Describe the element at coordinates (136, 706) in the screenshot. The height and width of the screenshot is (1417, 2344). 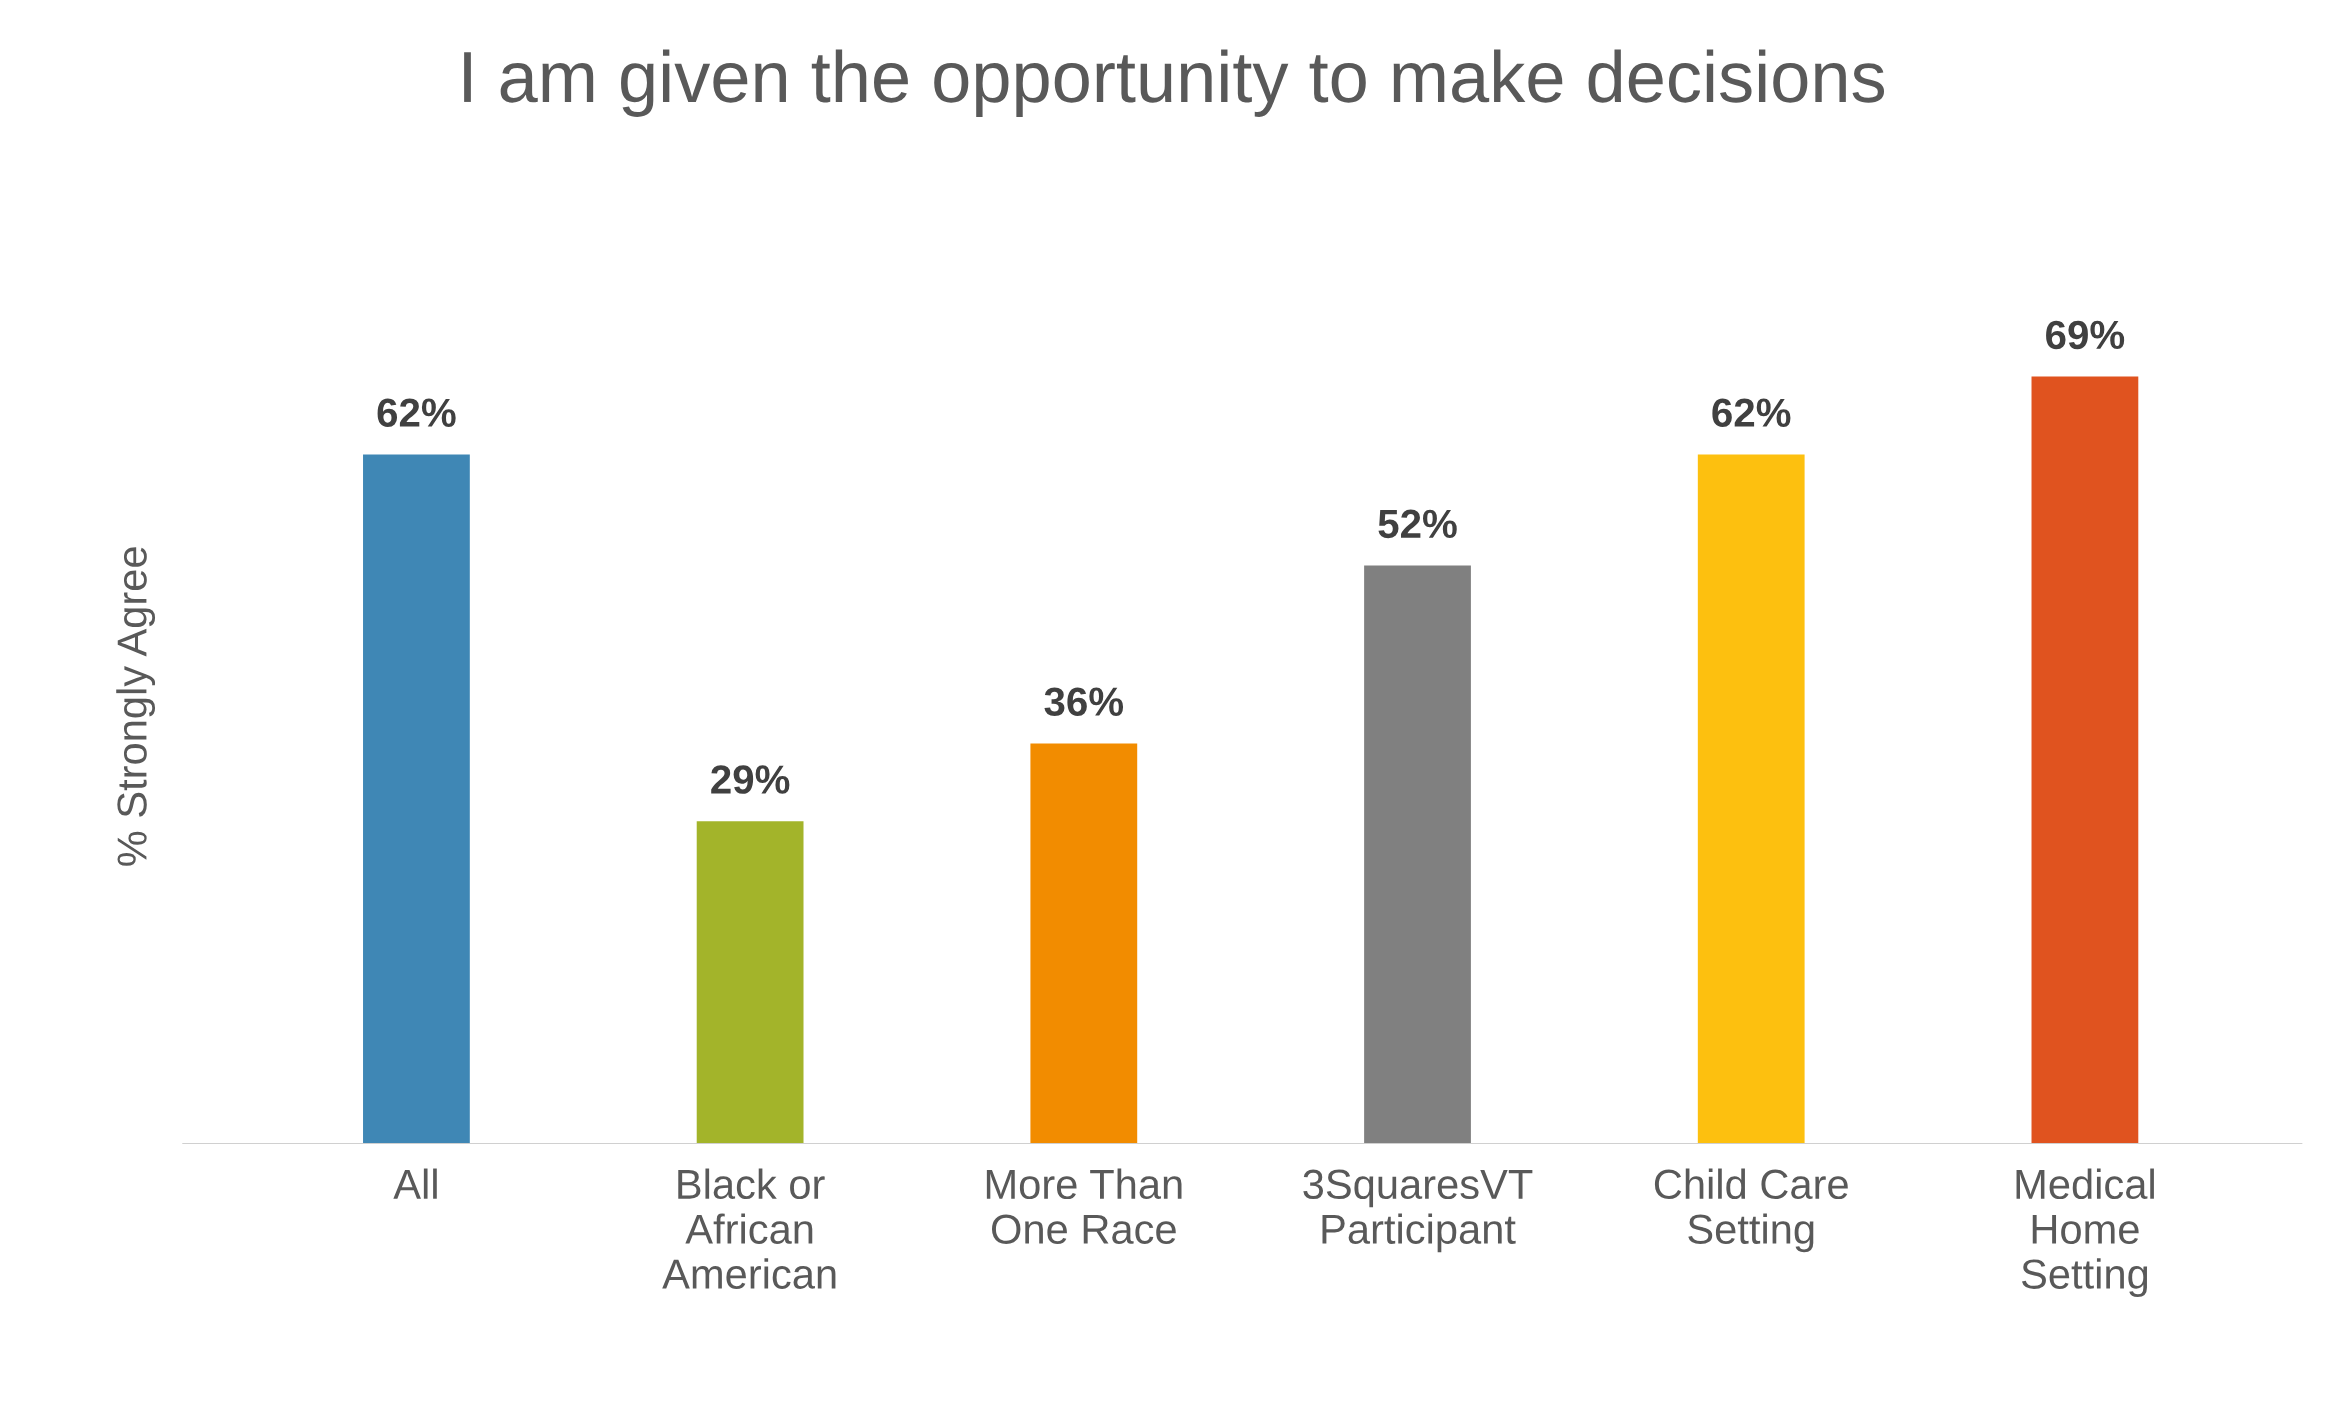
I see `y-axis-title: % Strongly Agree` at that location.